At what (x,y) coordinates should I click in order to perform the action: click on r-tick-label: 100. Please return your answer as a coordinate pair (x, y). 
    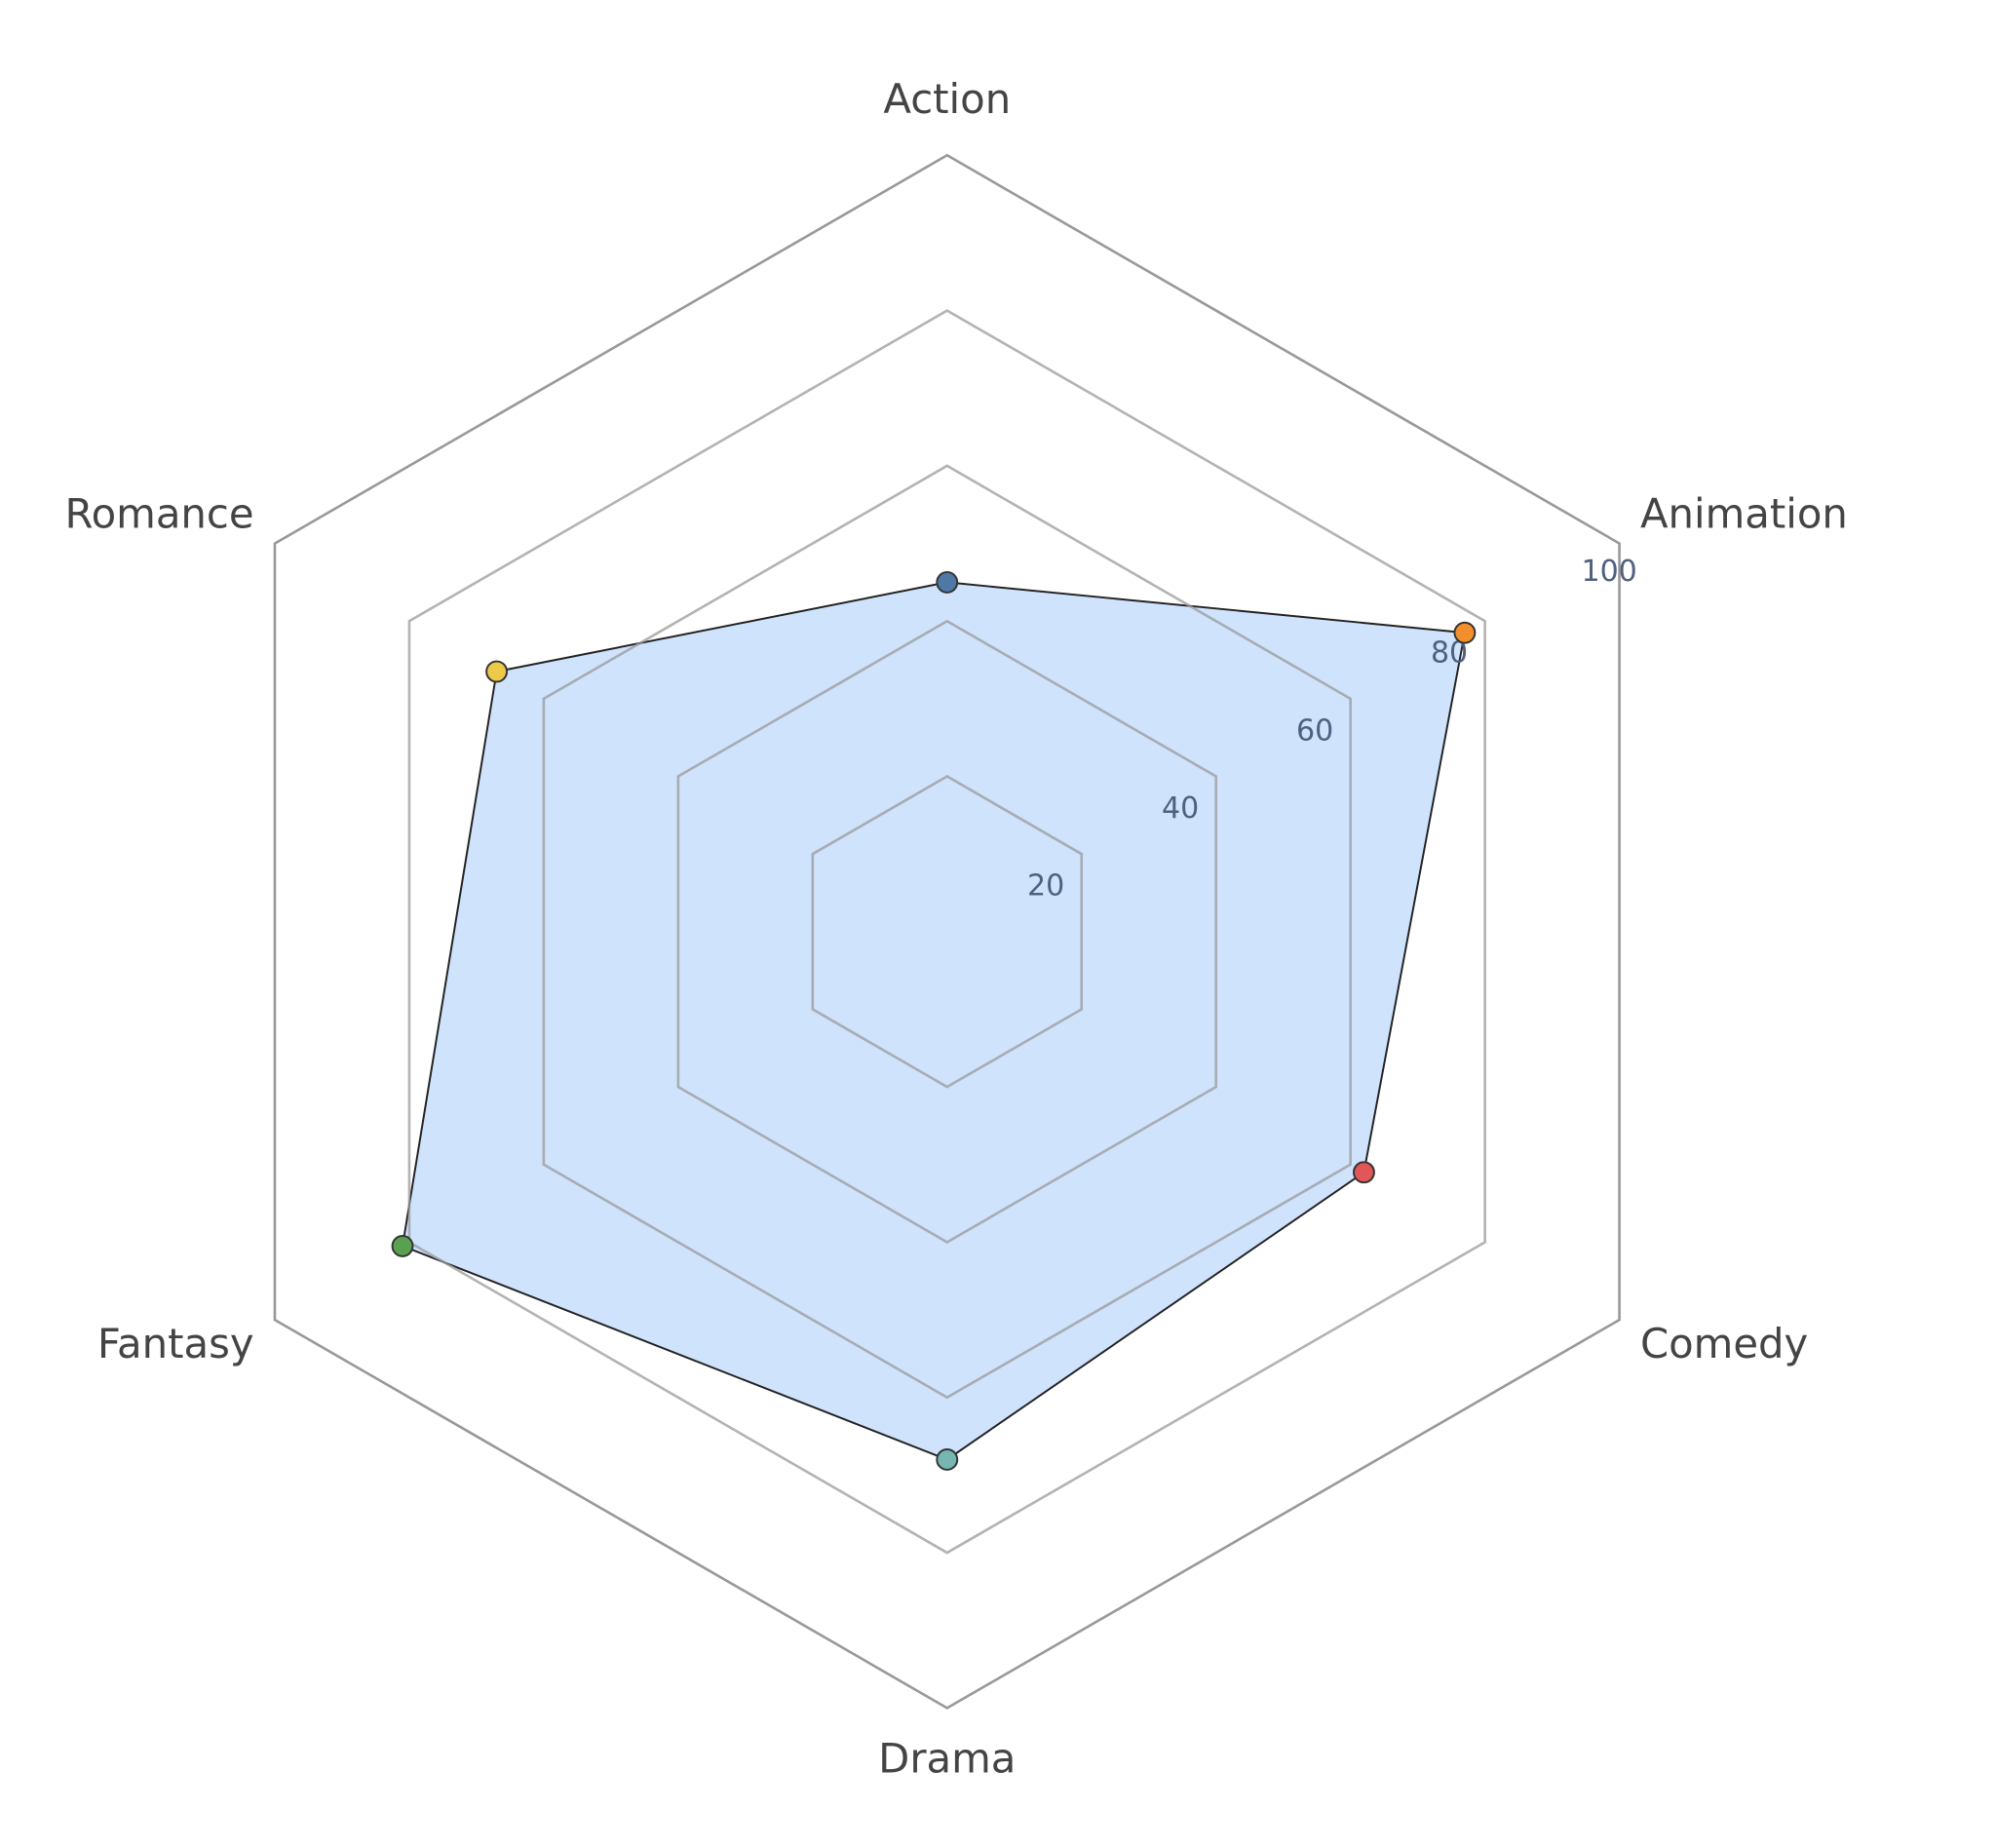
    Looking at the image, I should click on (1608, 572).